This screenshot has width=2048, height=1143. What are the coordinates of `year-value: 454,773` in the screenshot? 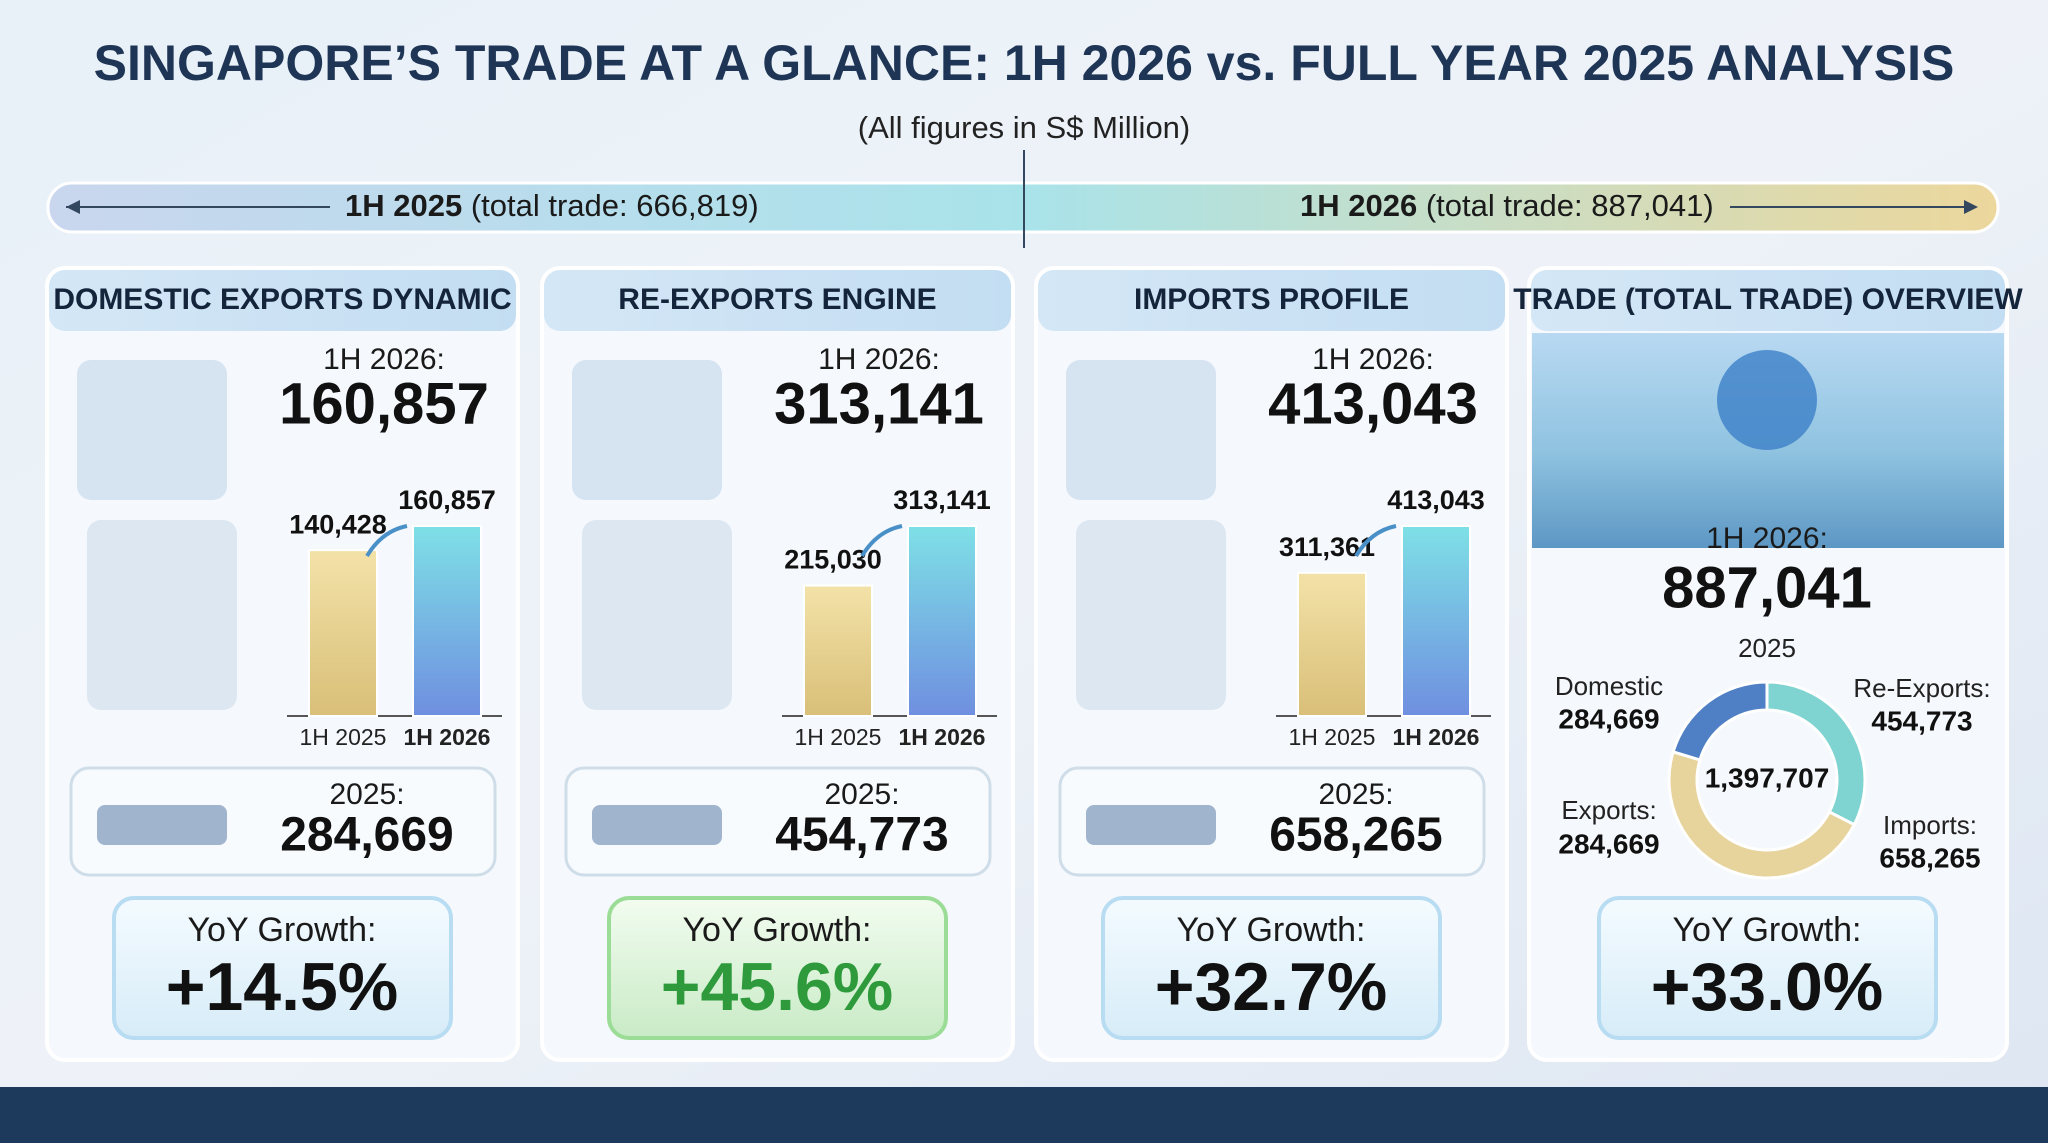 It's located at (862, 835).